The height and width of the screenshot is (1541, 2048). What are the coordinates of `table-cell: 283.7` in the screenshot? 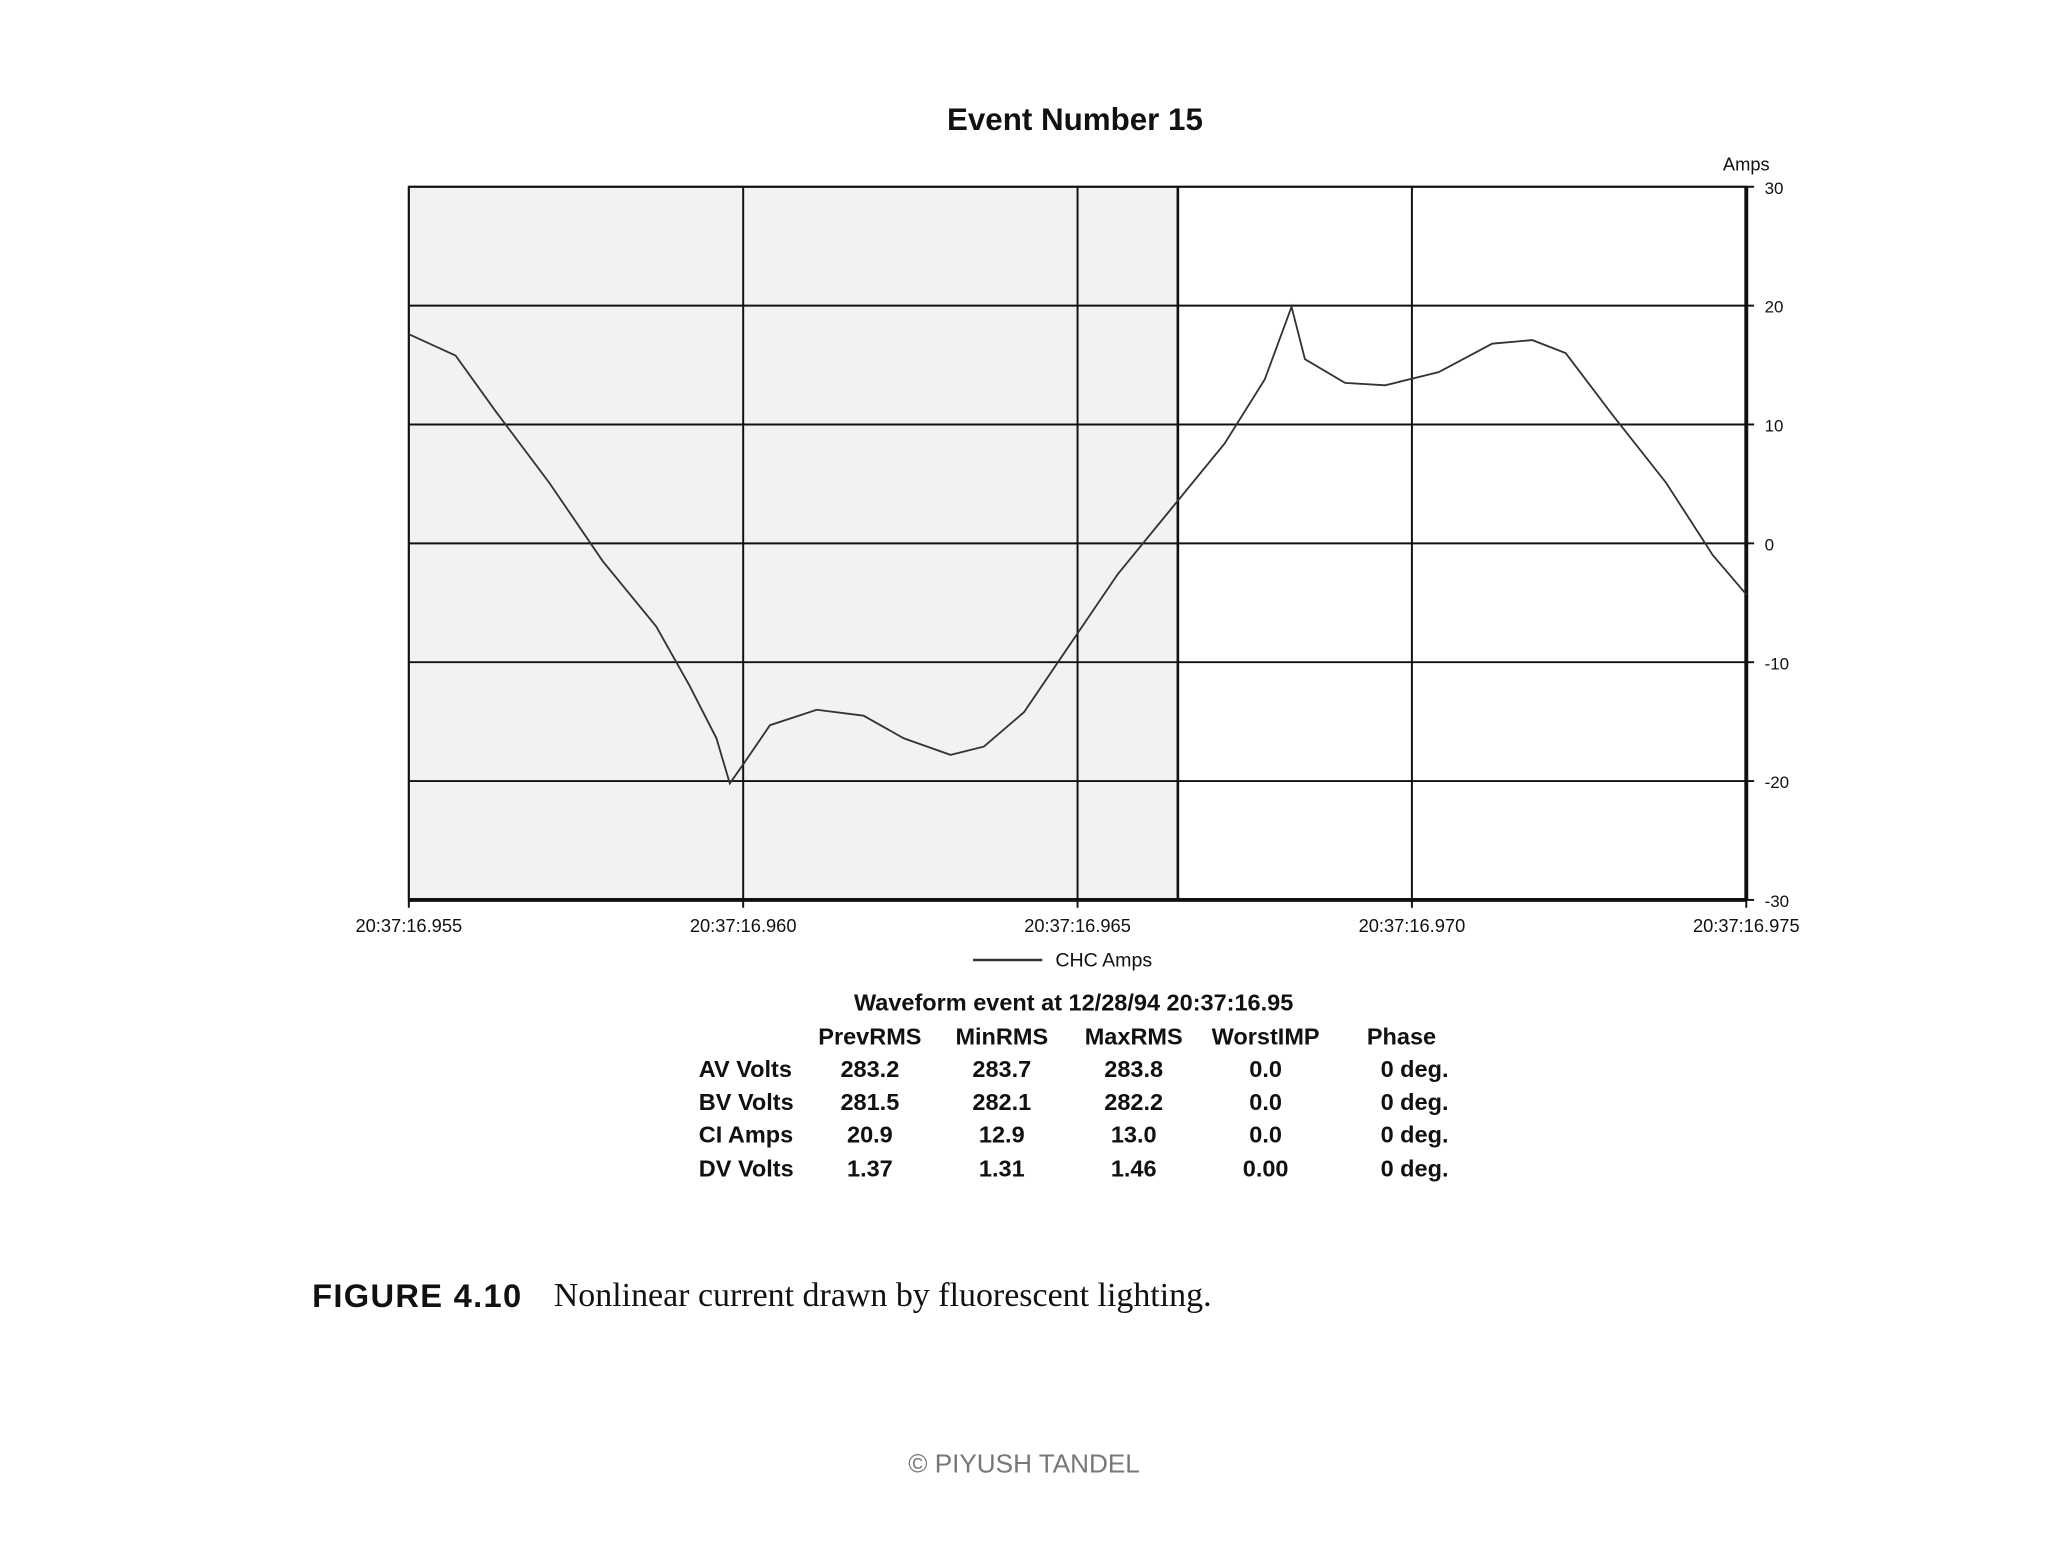 It's located at (1001, 1069).